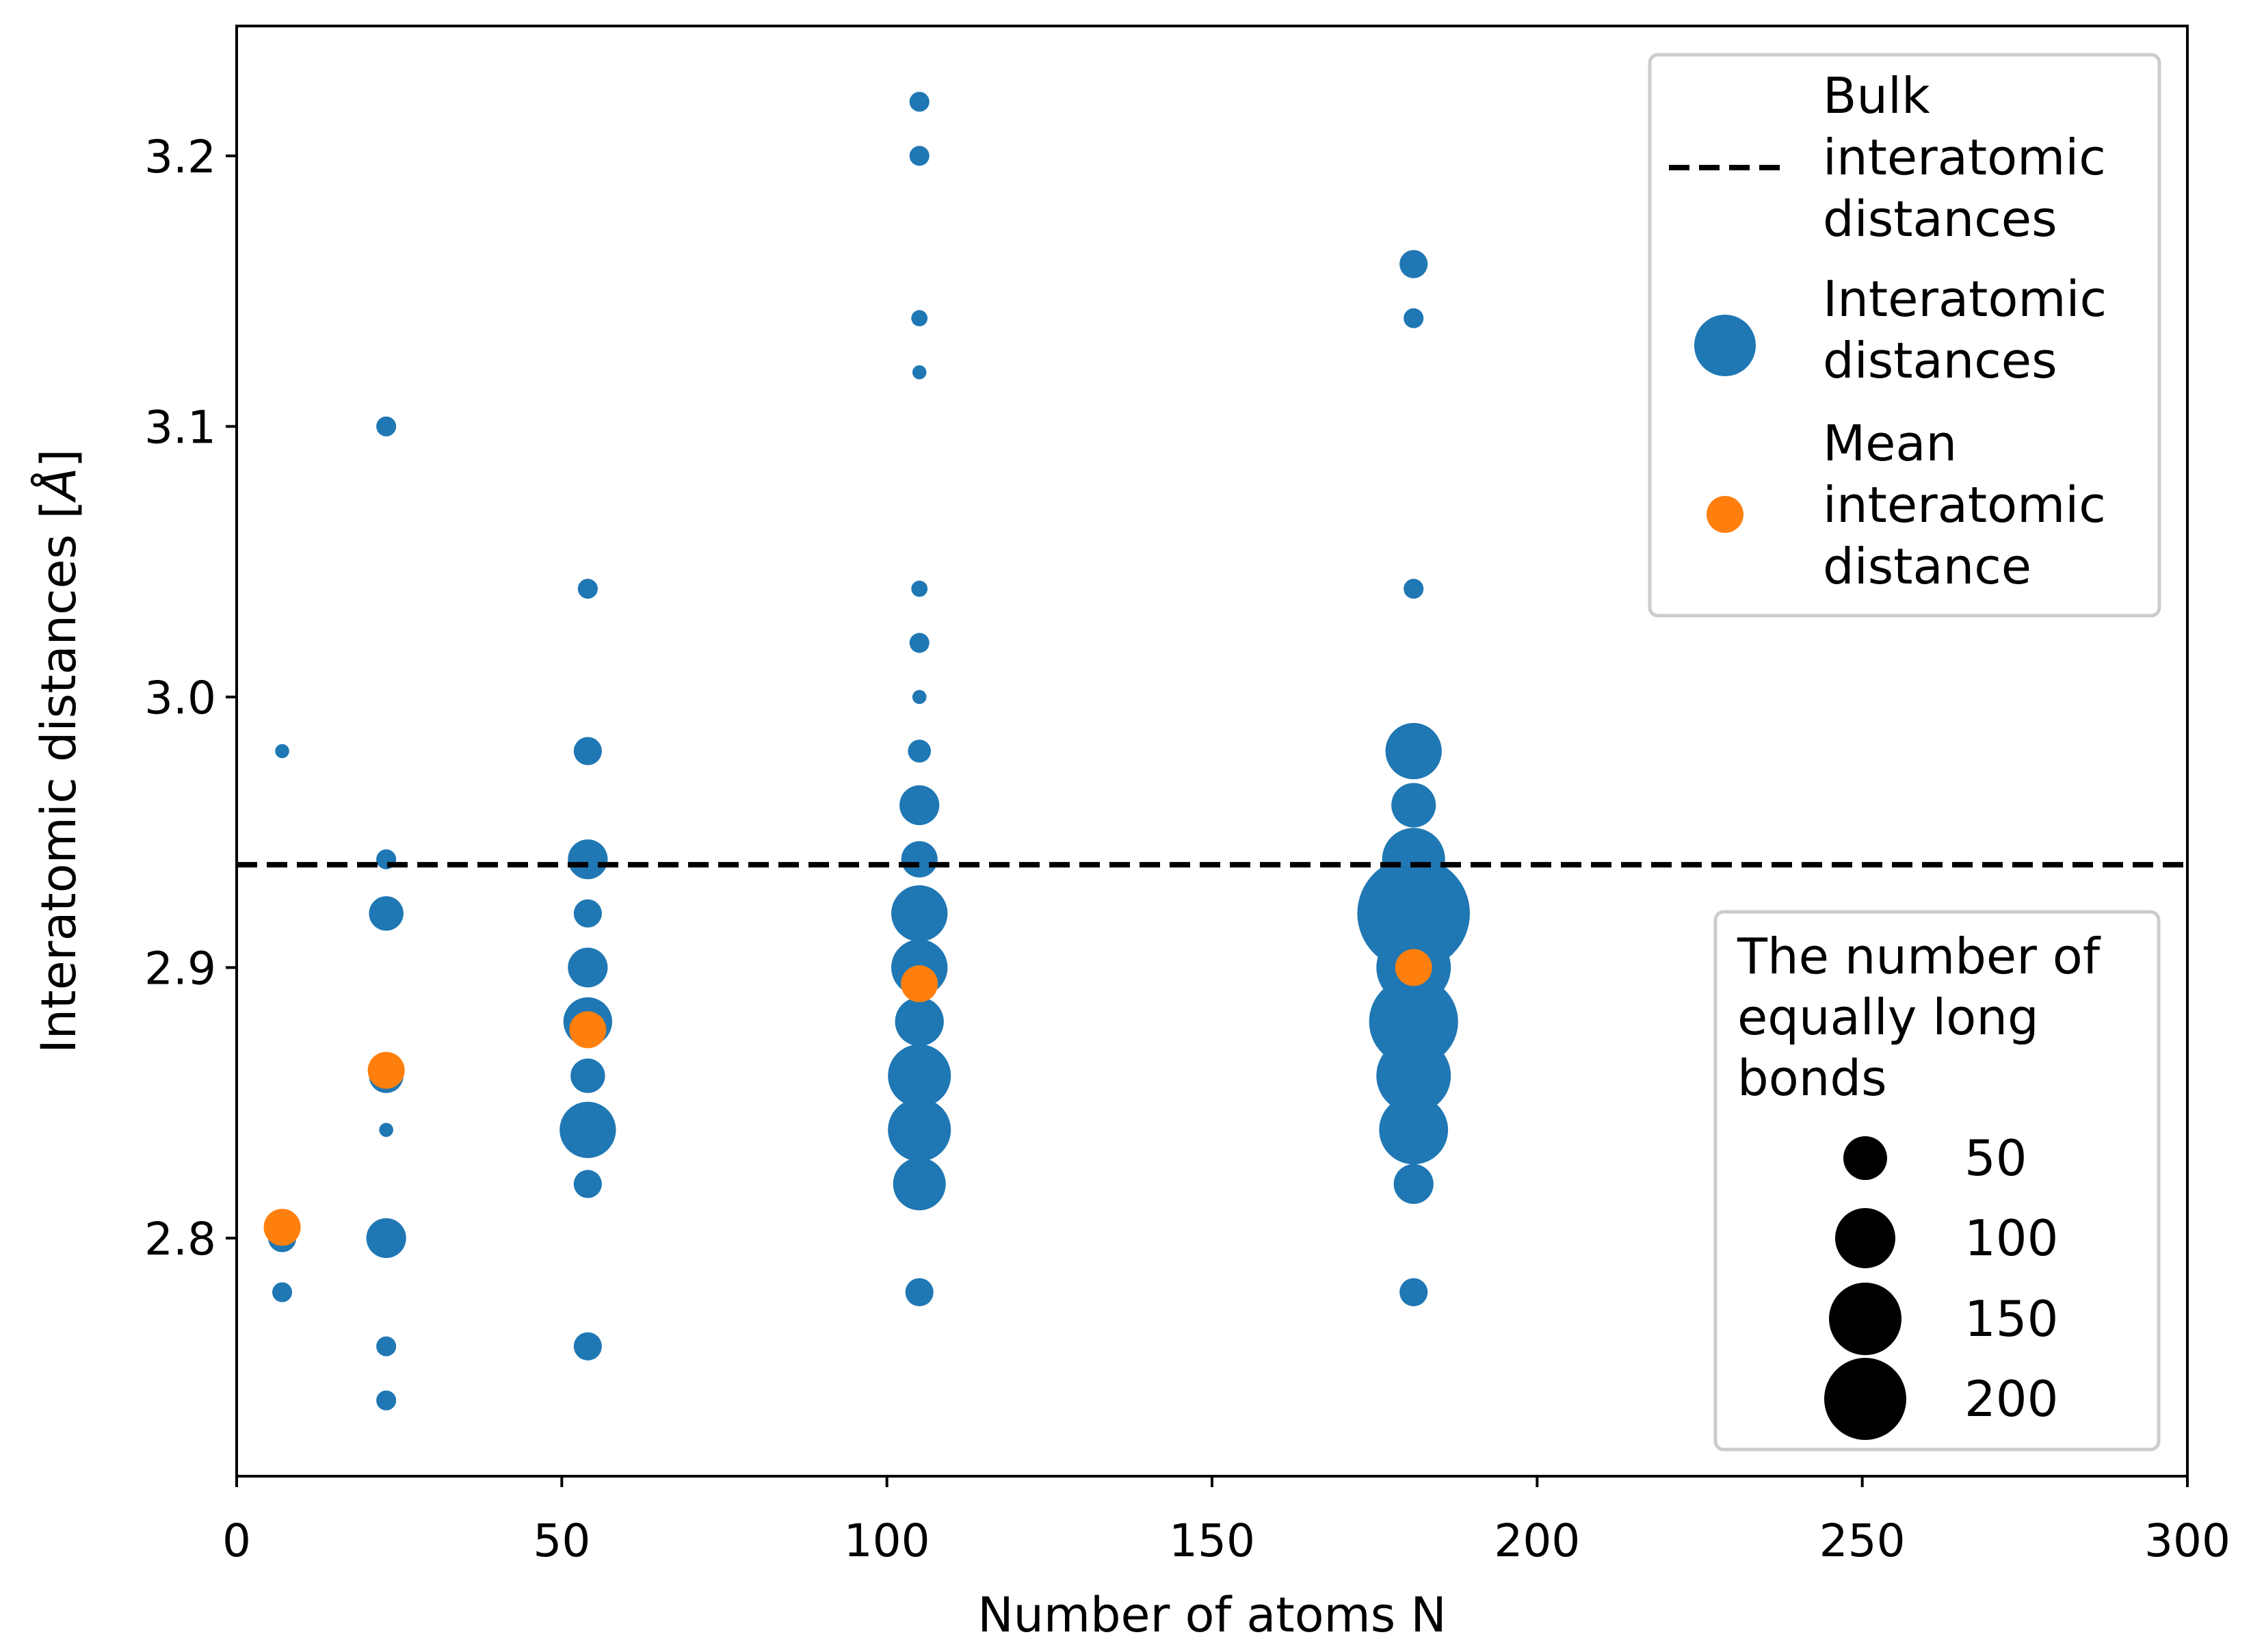 The height and width of the screenshot is (1652, 2251). I want to click on y-axis-ticks: 2.8 2.9 3.0 3.1 3.2, so click(190, 698).